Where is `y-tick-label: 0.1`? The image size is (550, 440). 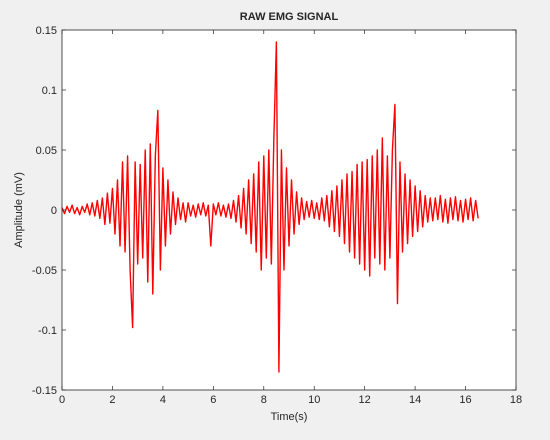 y-tick-label: 0.1 is located at coordinates (49, 91).